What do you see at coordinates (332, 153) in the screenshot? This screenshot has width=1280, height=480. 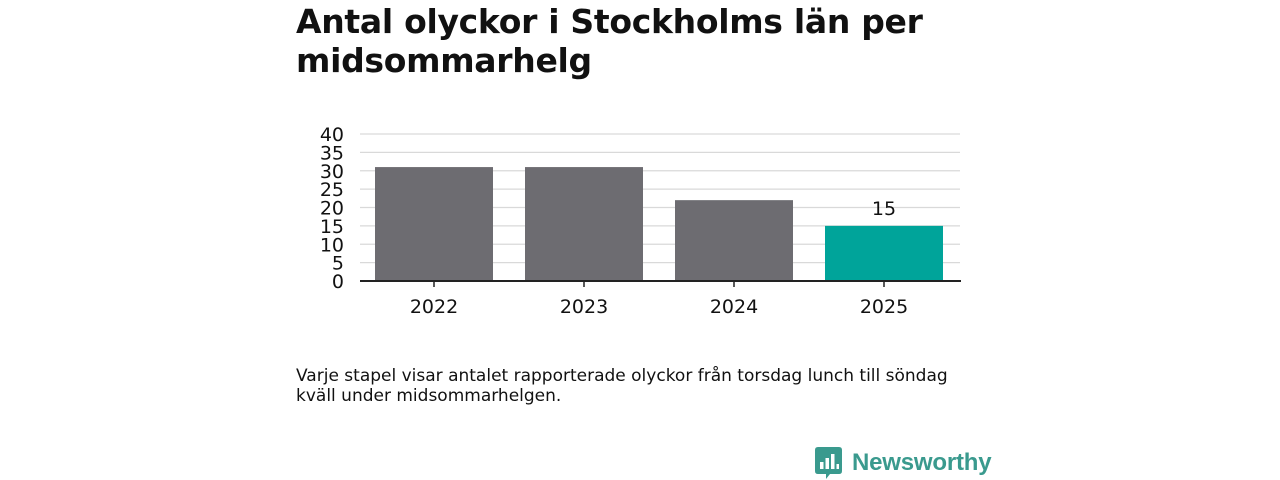 I see `y-tick-label: 35` at bounding box center [332, 153].